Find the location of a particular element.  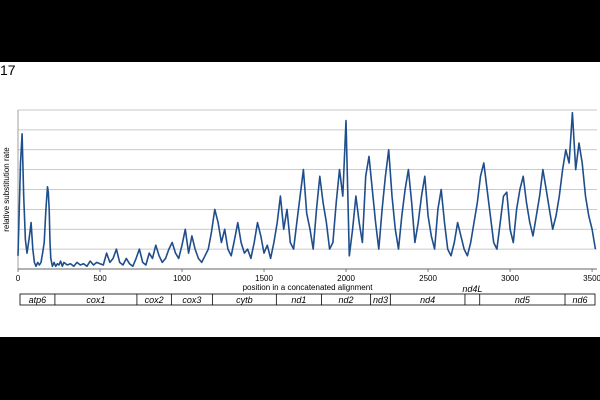

x-tick-label: 1500 is located at coordinates (264, 278).